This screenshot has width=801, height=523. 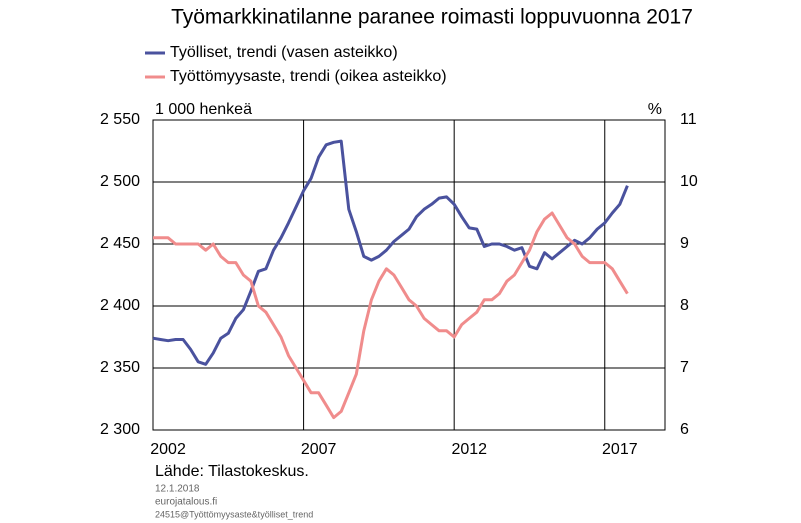 What do you see at coordinates (177, 489) in the screenshot?
I see `date: 12.1.2018` at bounding box center [177, 489].